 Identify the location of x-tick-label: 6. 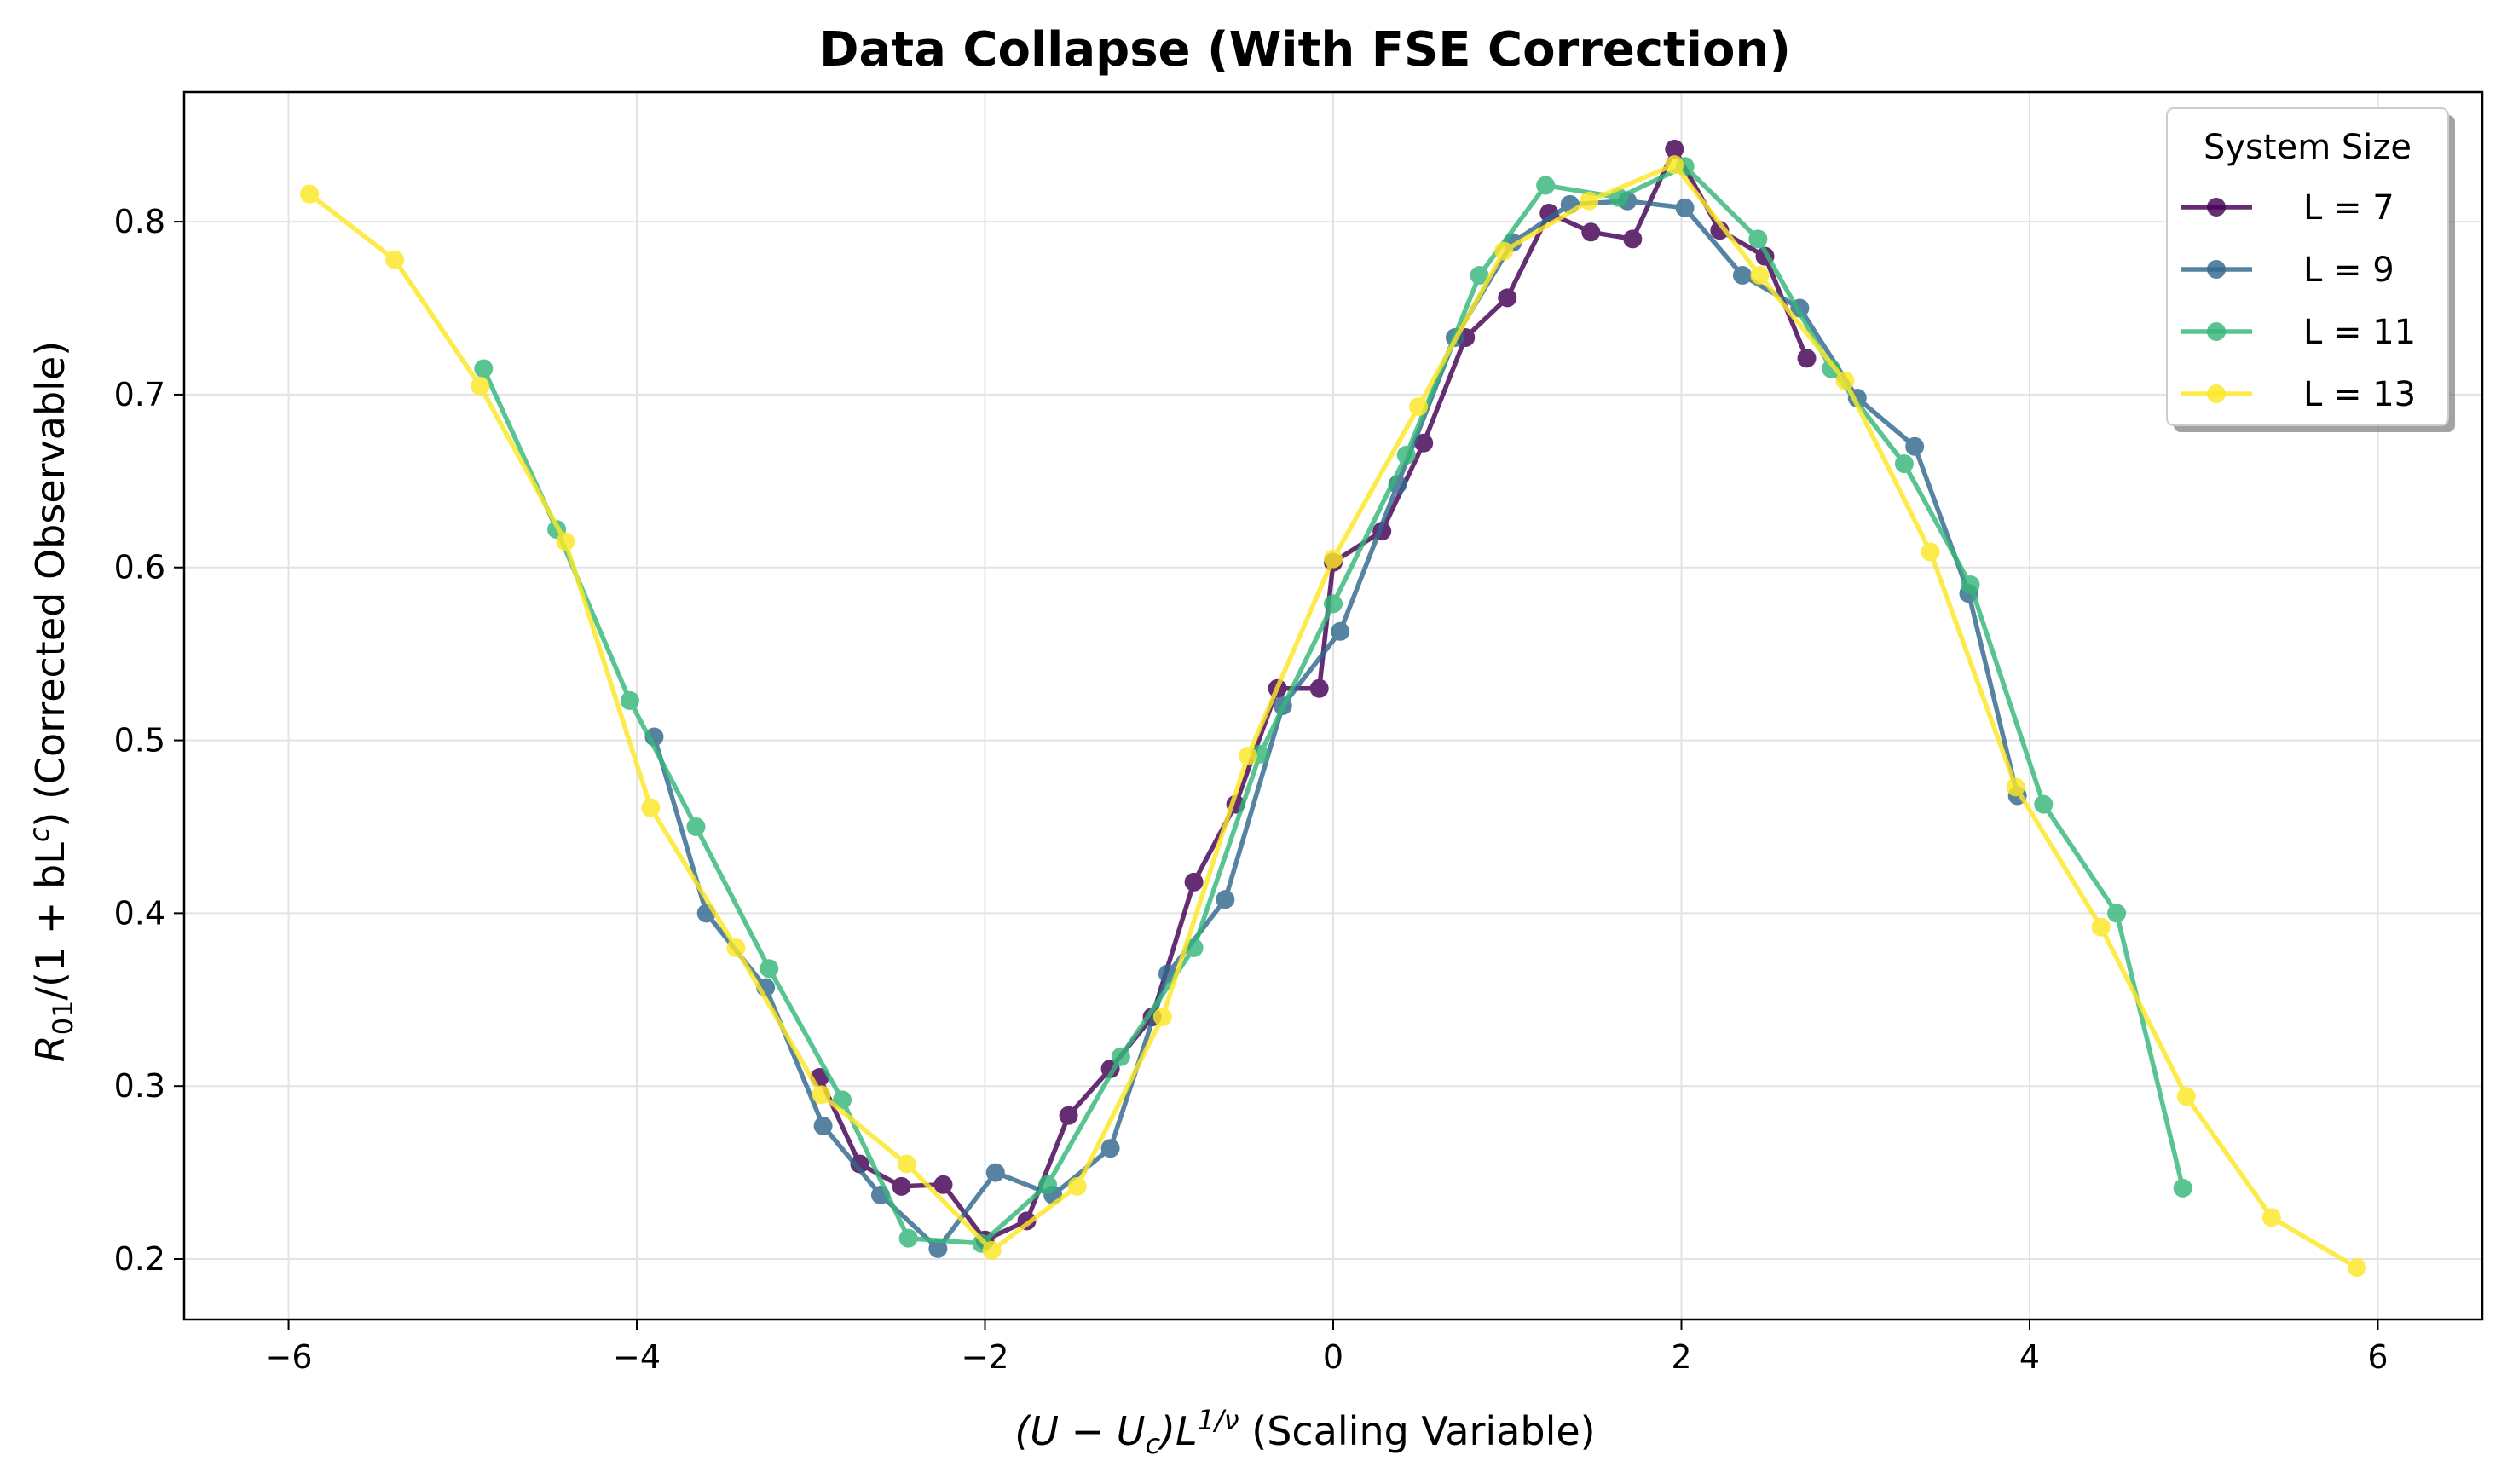
(2377, 1357).